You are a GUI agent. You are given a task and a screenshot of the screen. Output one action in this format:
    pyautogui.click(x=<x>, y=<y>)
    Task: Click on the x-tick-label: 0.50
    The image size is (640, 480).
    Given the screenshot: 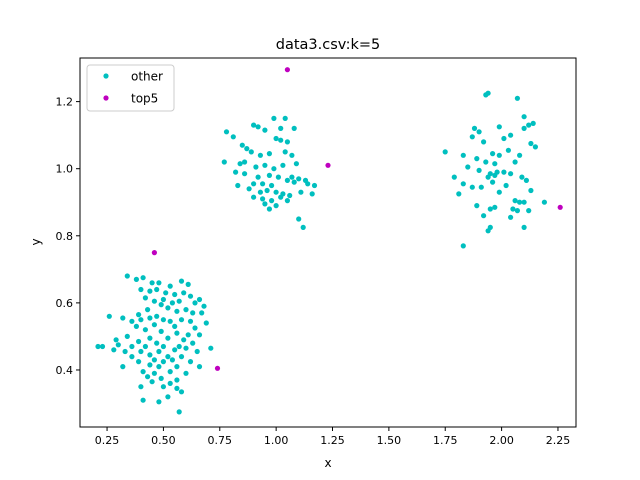 What is the action you would take?
    pyautogui.click(x=163, y=440)
    